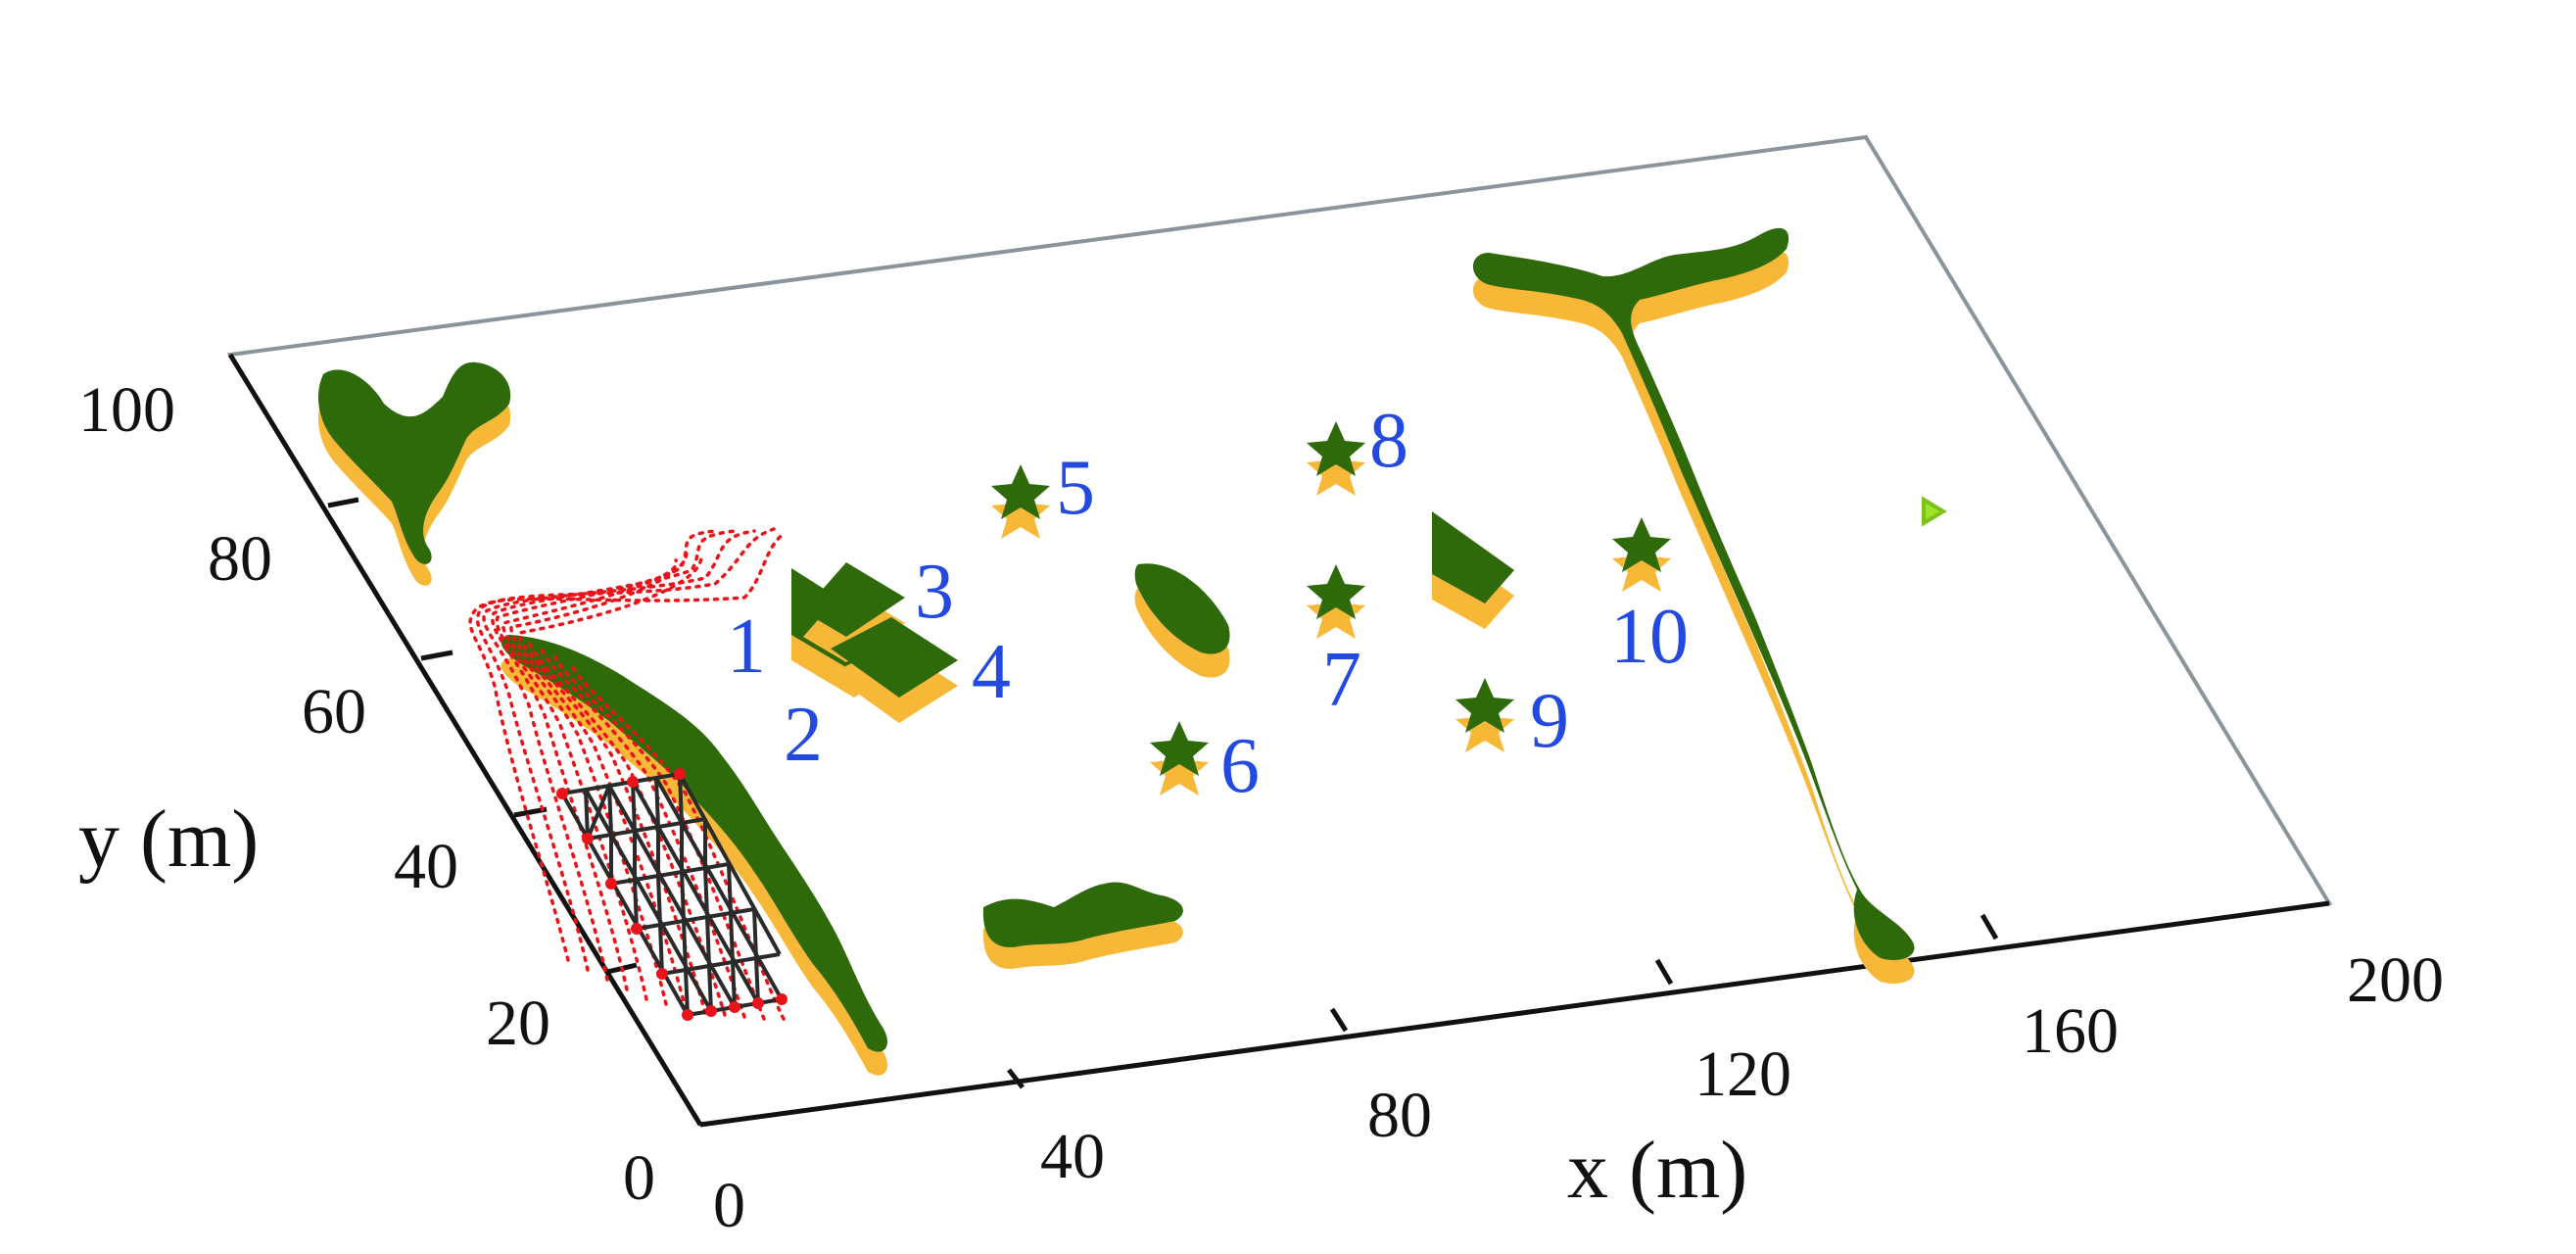 Image resolution: width=2576 pixels, height=1254 pixels. What do you see at coordinates (1935, 511) in the screenshot?
I see `goal-marker` at bounding box center [1935, 511].